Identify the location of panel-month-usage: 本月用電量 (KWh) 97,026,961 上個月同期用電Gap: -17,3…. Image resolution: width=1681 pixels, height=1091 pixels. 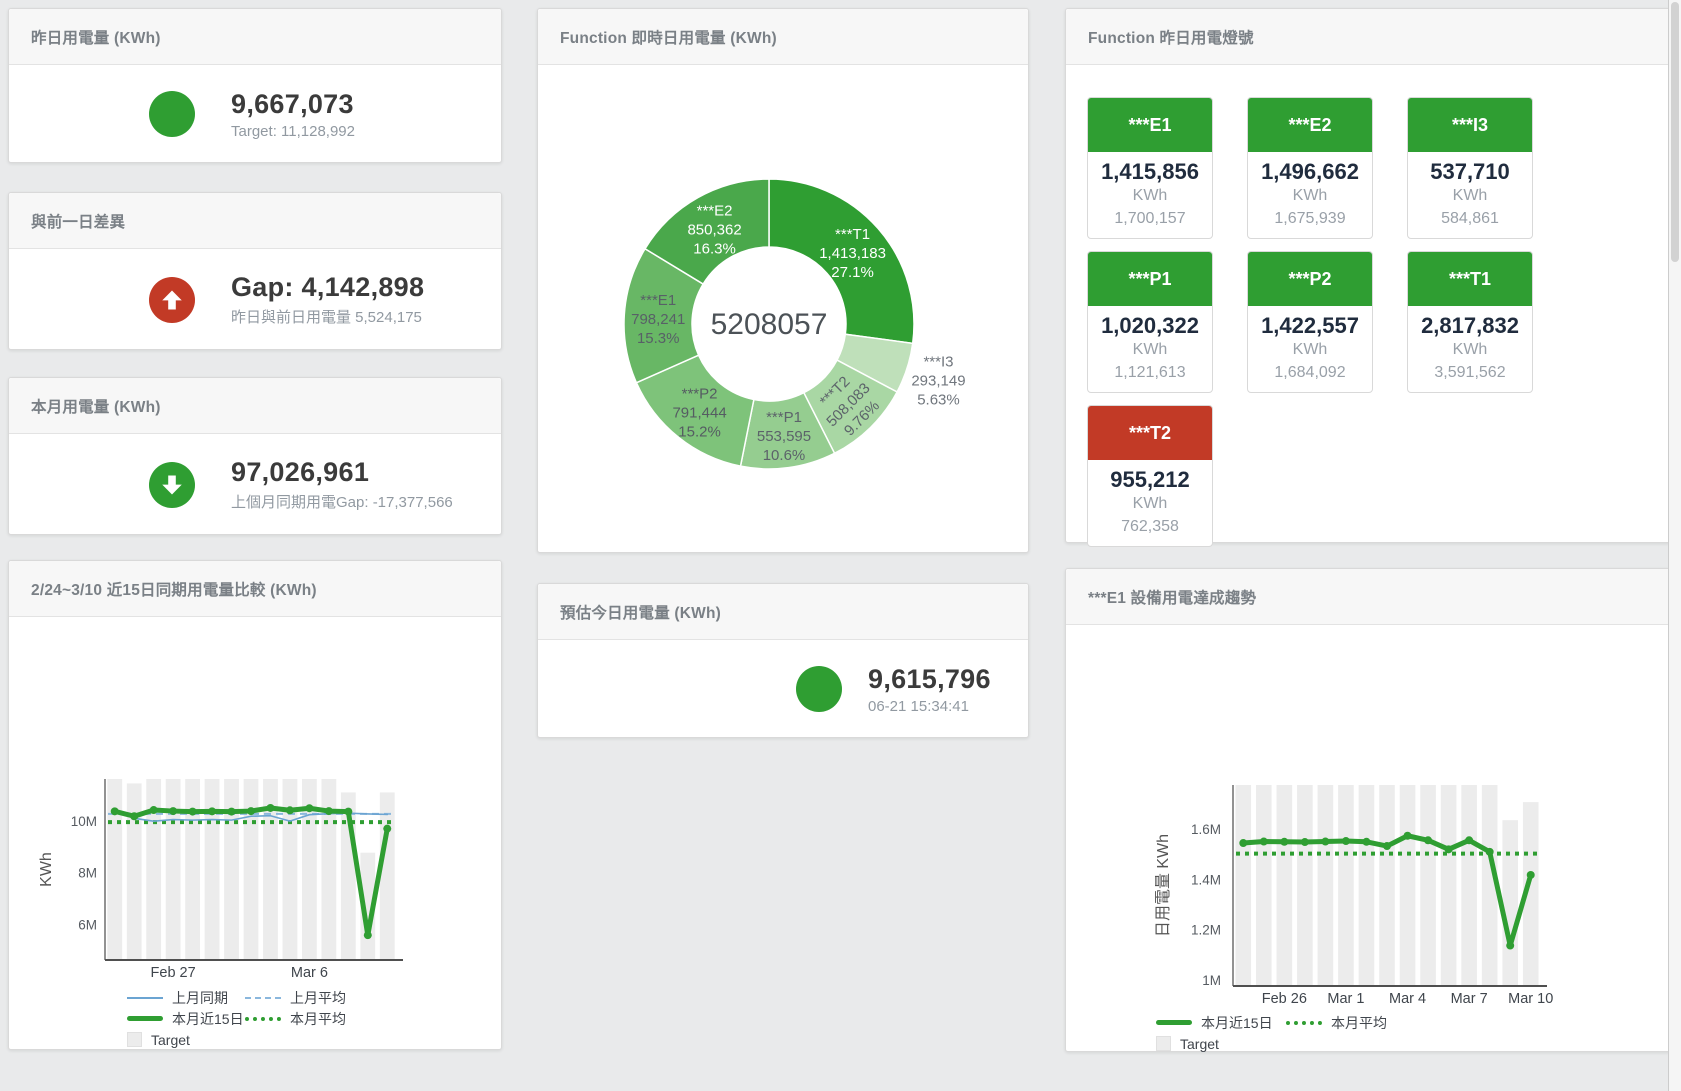
(255, 456).